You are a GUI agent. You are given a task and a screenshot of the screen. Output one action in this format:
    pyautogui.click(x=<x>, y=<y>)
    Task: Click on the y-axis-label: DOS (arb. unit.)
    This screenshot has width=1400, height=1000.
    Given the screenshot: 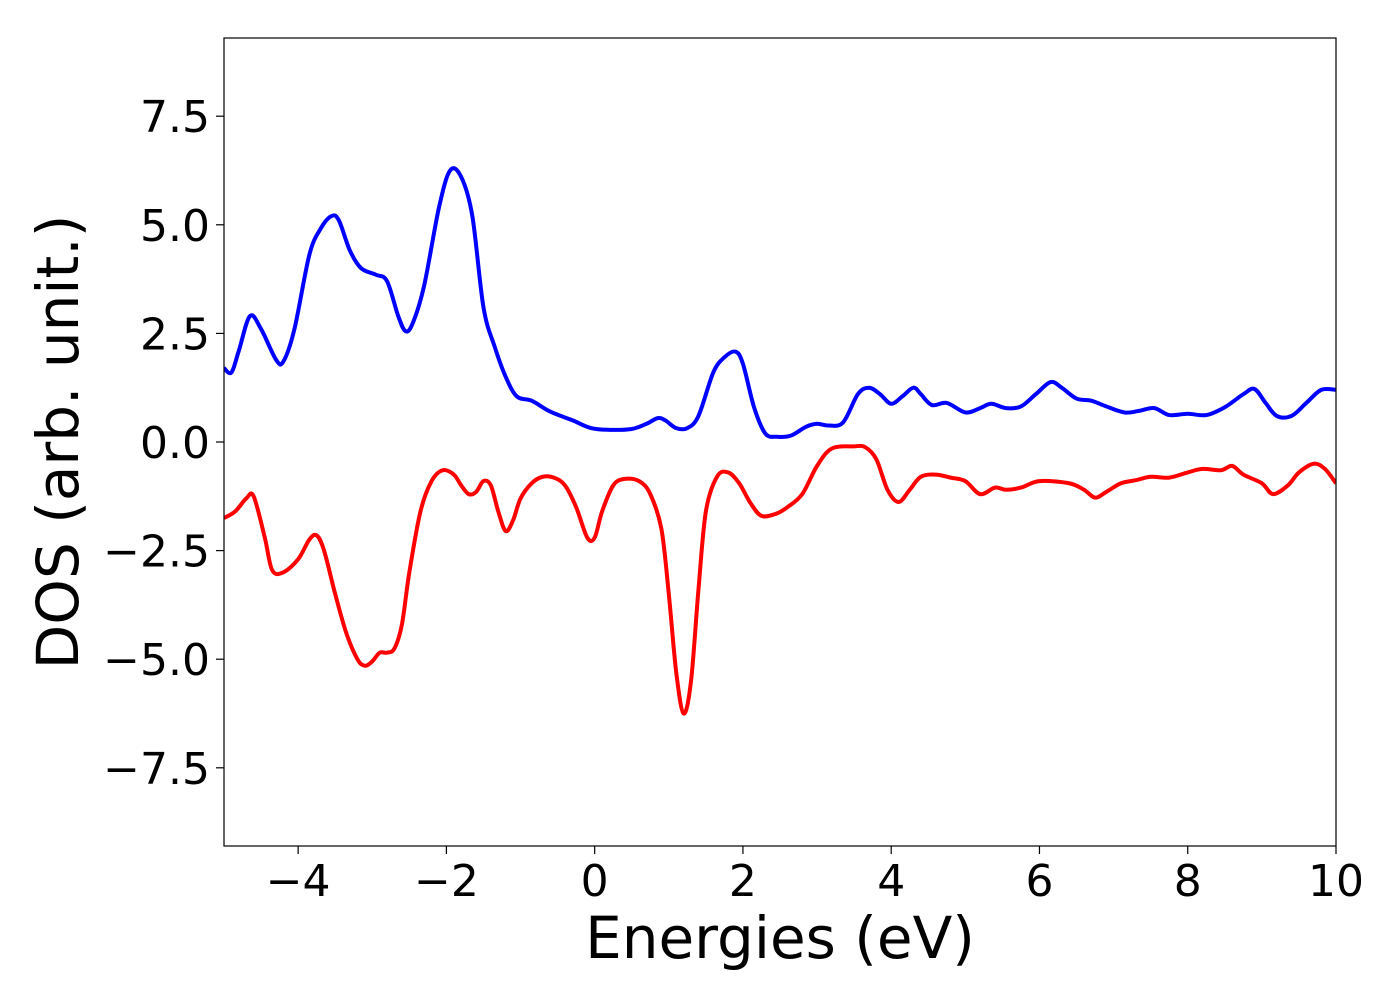 What is the action you would take?
    pyautogui.click(x=58, y=442)
    